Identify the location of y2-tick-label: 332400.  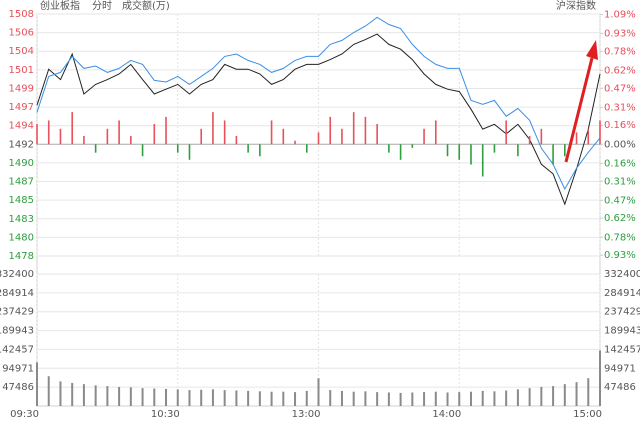
(622, 274).